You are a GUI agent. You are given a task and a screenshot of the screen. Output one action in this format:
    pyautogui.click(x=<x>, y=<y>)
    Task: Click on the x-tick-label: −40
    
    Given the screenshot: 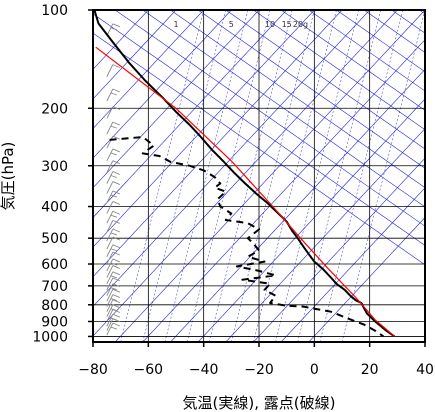 What is the action you would take?
    pyautogui.click(x=204, y=370)
    